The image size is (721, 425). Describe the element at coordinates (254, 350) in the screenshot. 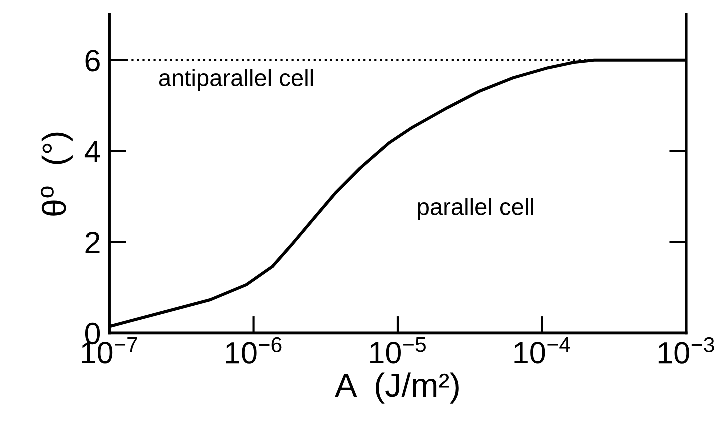

I see `x-tick-label: 10$^{−6}$` at that location.